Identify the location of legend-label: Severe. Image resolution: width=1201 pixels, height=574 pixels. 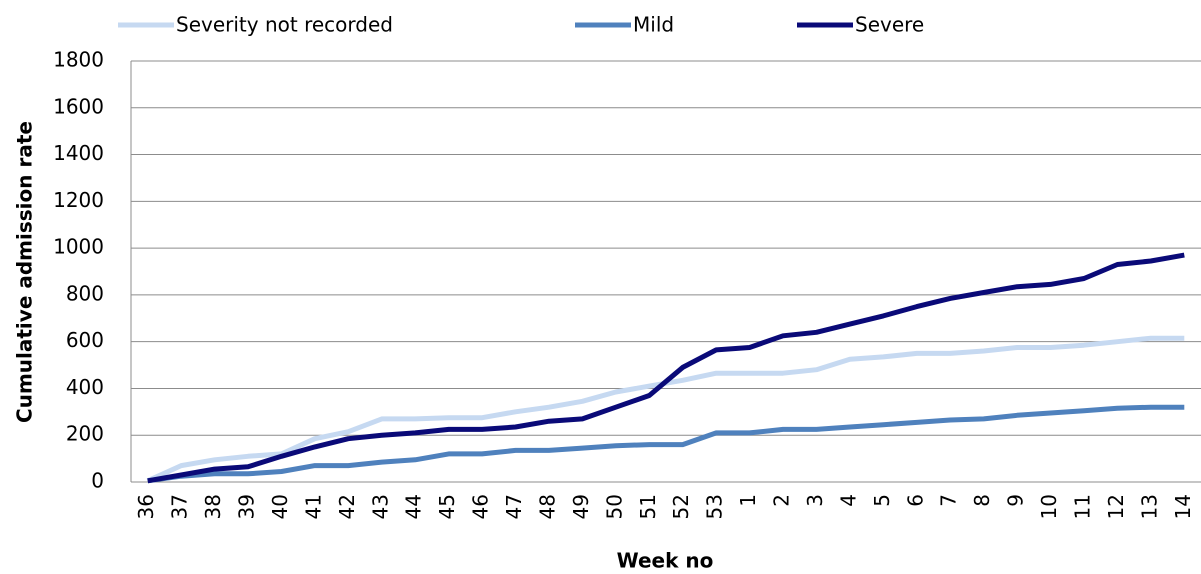
(889, 25).